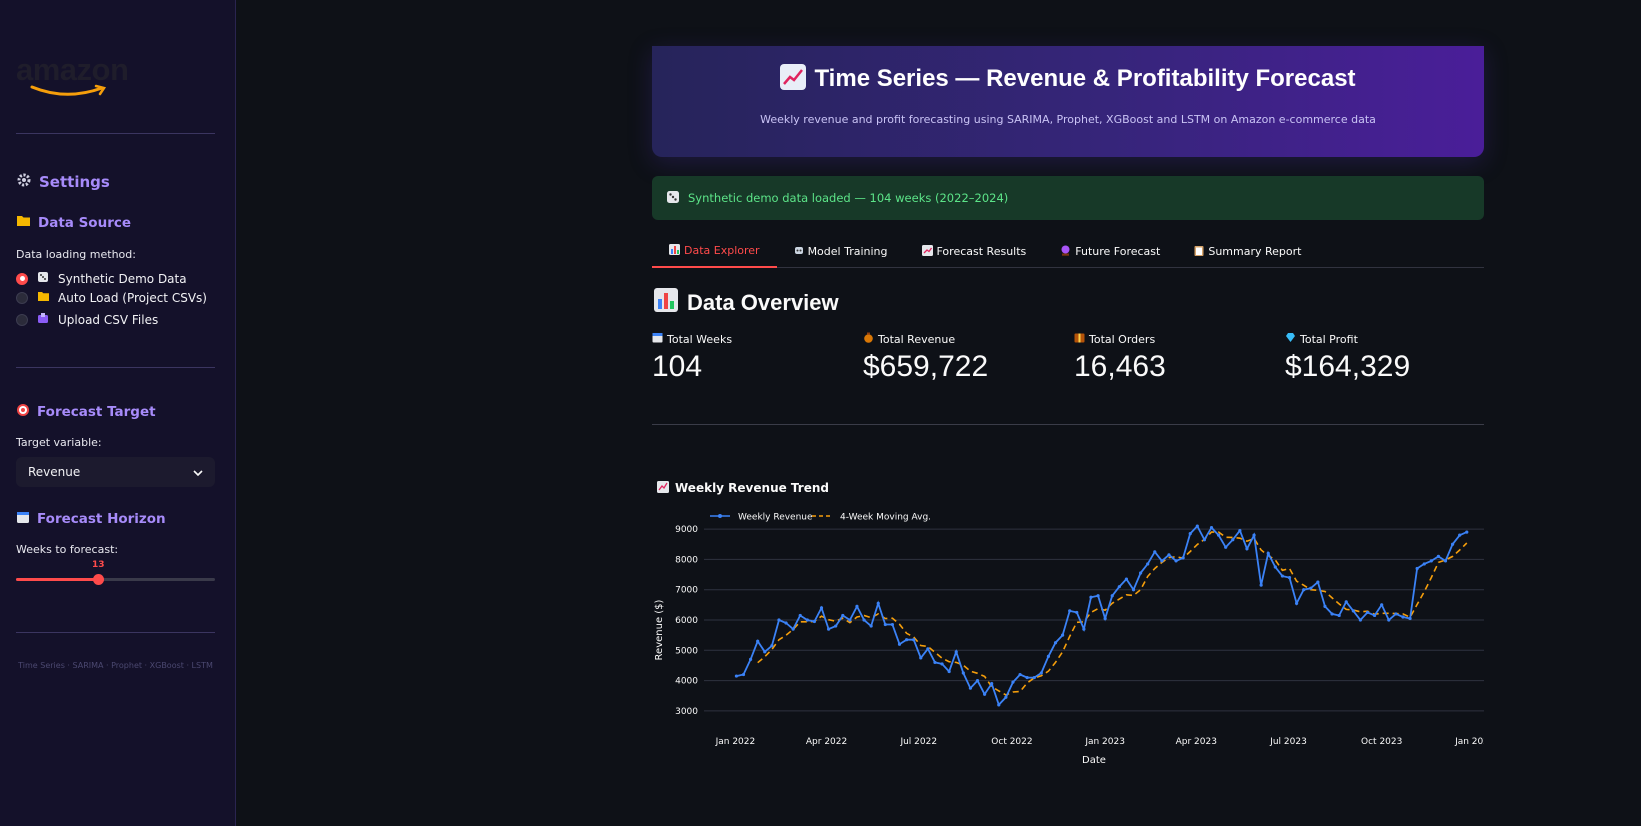 The image size is (1641, 826). What do you see at coordinates (847, 251) in the screenshot?
I see `tab-label: Model Training` at bounding box center [847, 251].